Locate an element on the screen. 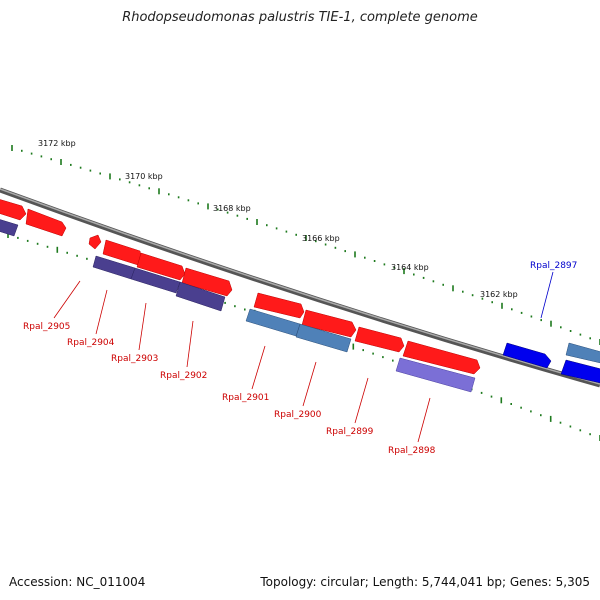 This screenshot has height=600, width=600. gene-label: Rpal_2905 is located at coordinates (46, 327).